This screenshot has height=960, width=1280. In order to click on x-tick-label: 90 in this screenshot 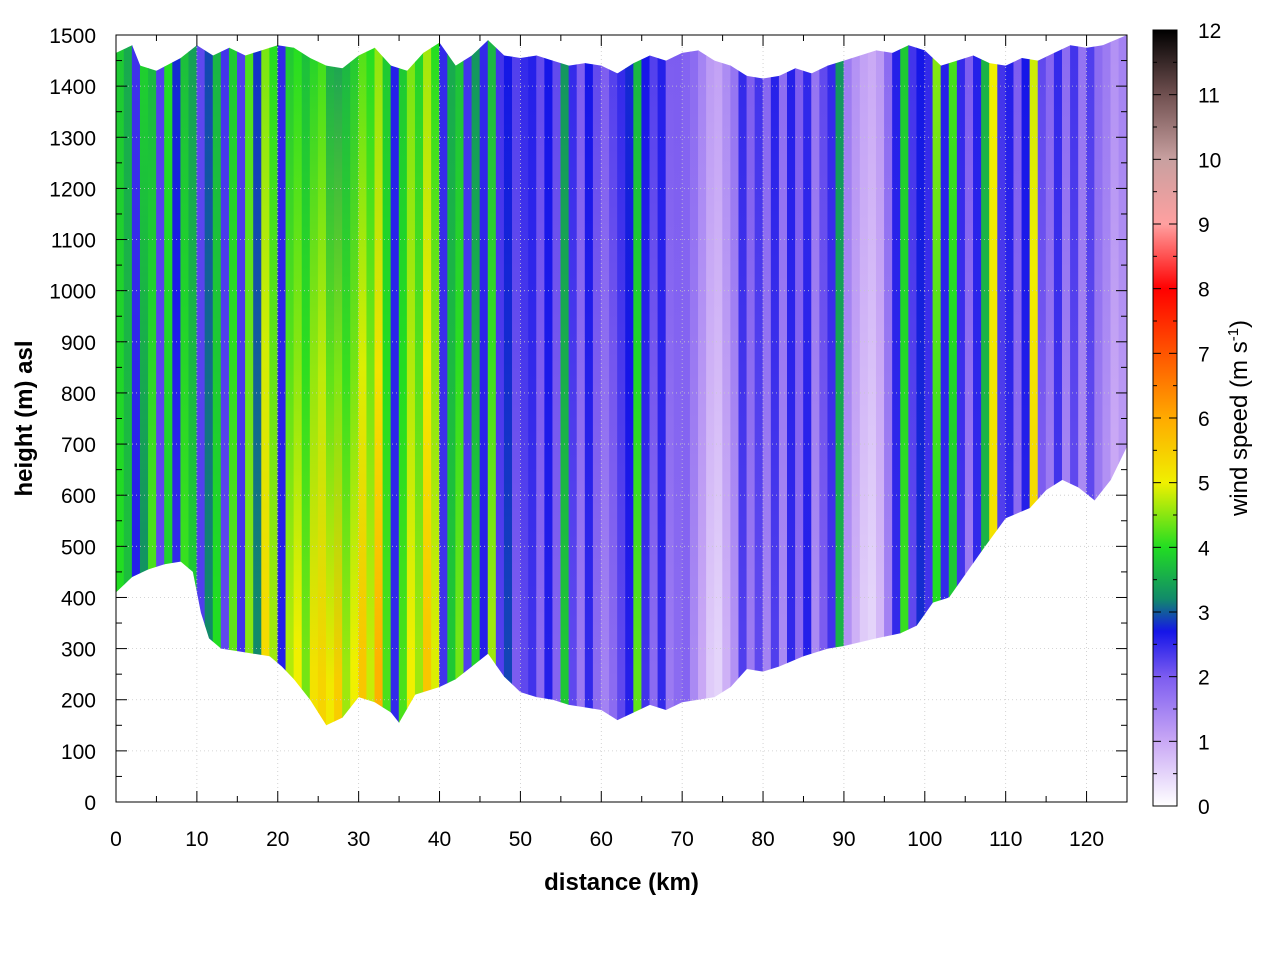, I will do `click(843, 839)`.